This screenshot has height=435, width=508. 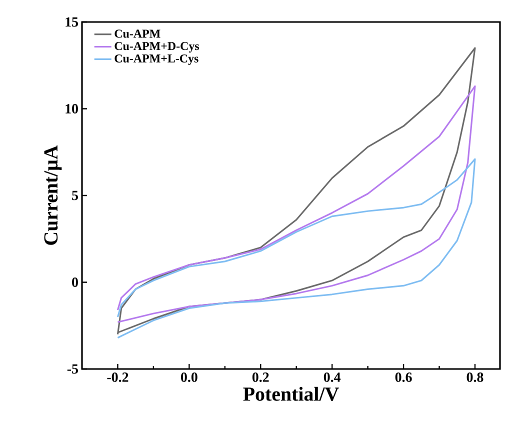 What do you see at coordinates (72, 109) in the screenshot?
I see `y-tick-label: 10` at bounding box center [72, 109].